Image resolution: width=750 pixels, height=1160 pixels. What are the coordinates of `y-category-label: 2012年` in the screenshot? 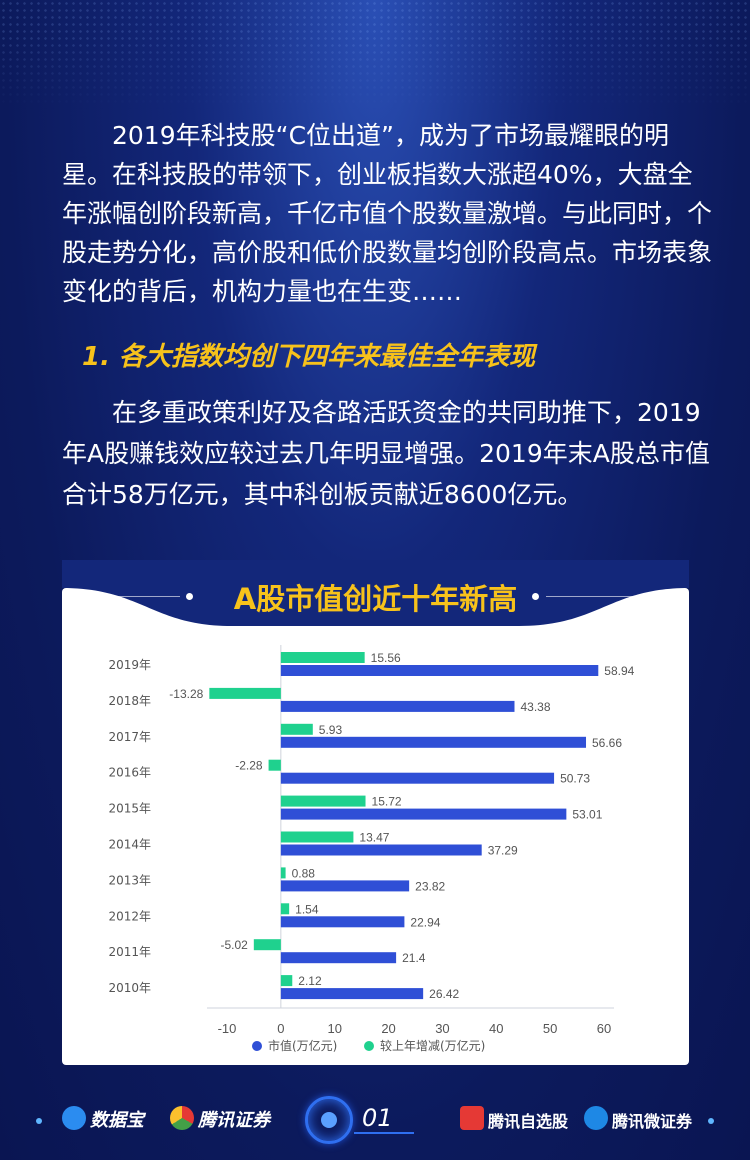 It's located at (129, 916).